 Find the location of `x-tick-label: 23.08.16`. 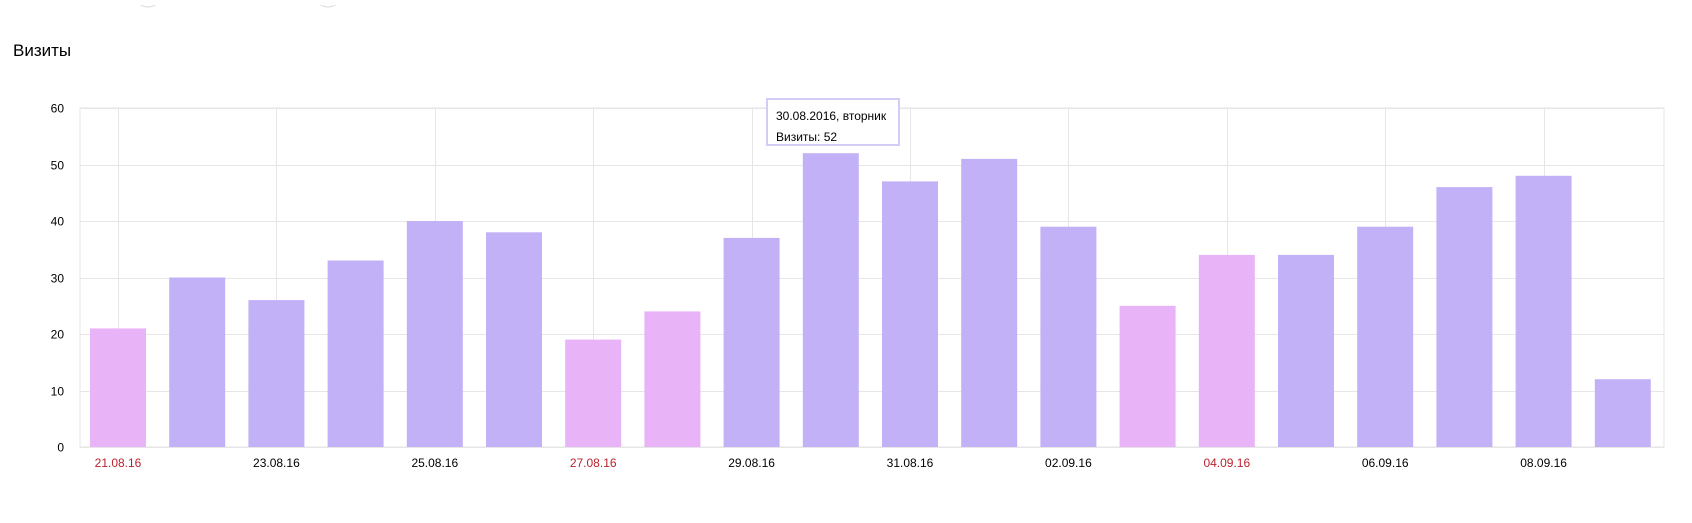

x-tick-label: 23.08.16 is located at coordinates (276, 463).